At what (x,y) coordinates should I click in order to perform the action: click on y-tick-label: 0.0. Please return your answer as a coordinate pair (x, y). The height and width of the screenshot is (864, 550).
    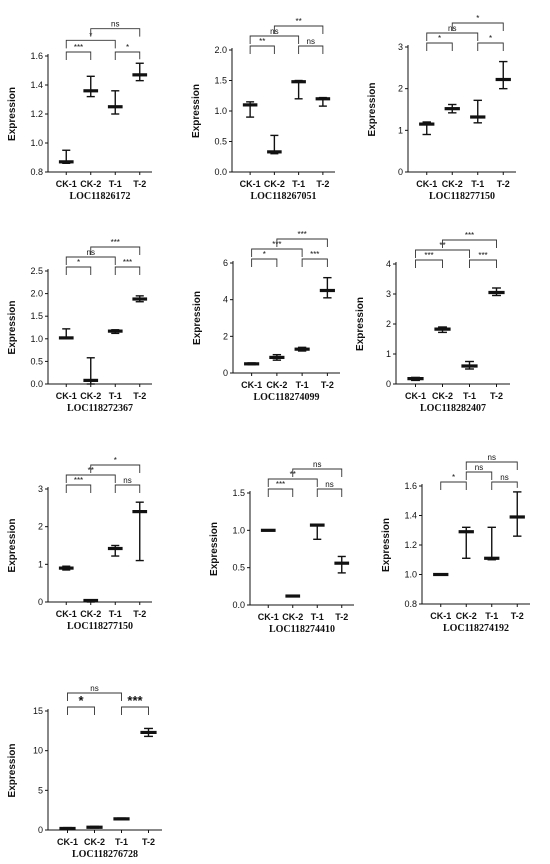
    Looking at the image, I should click on (238, 605).